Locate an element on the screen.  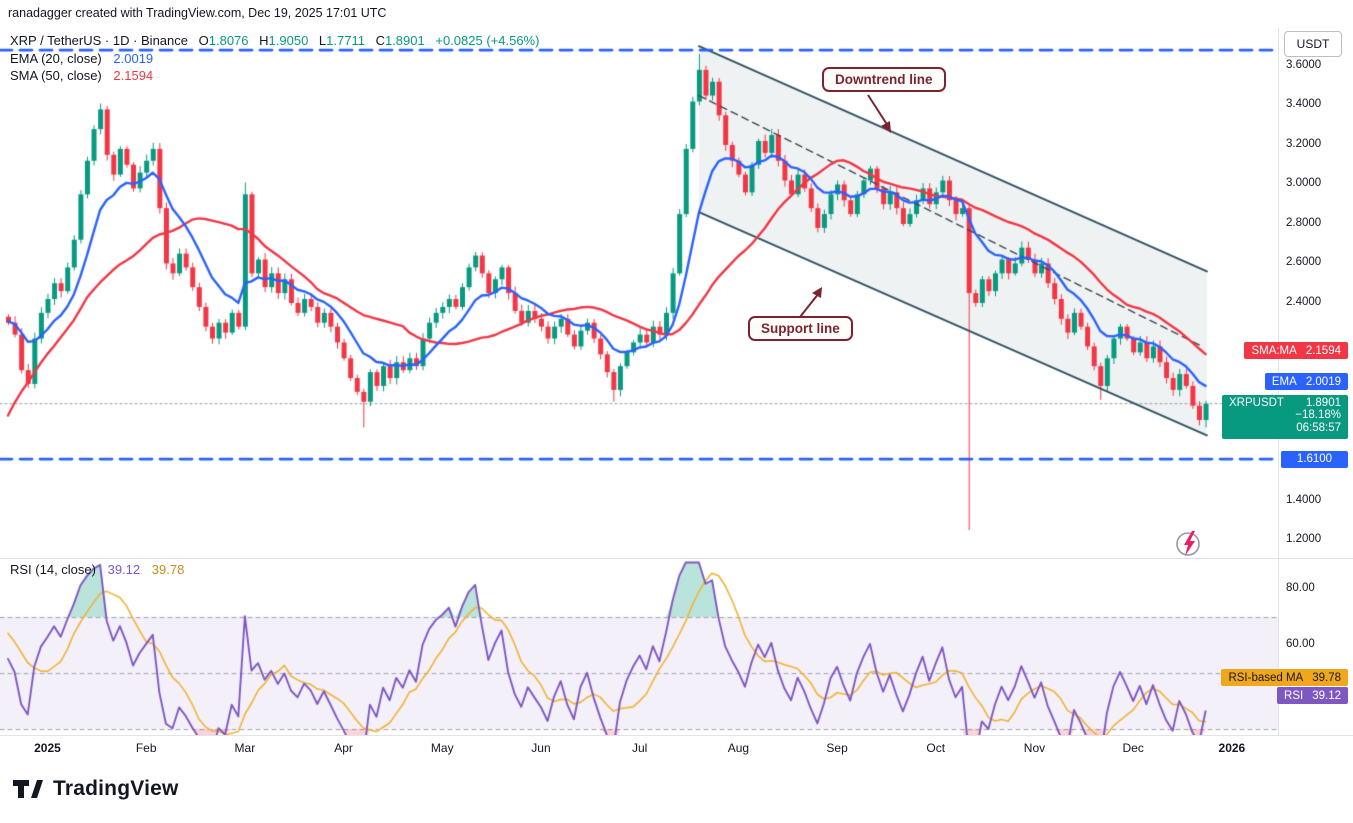
flash-icon is located at coordinates (1189, 543).